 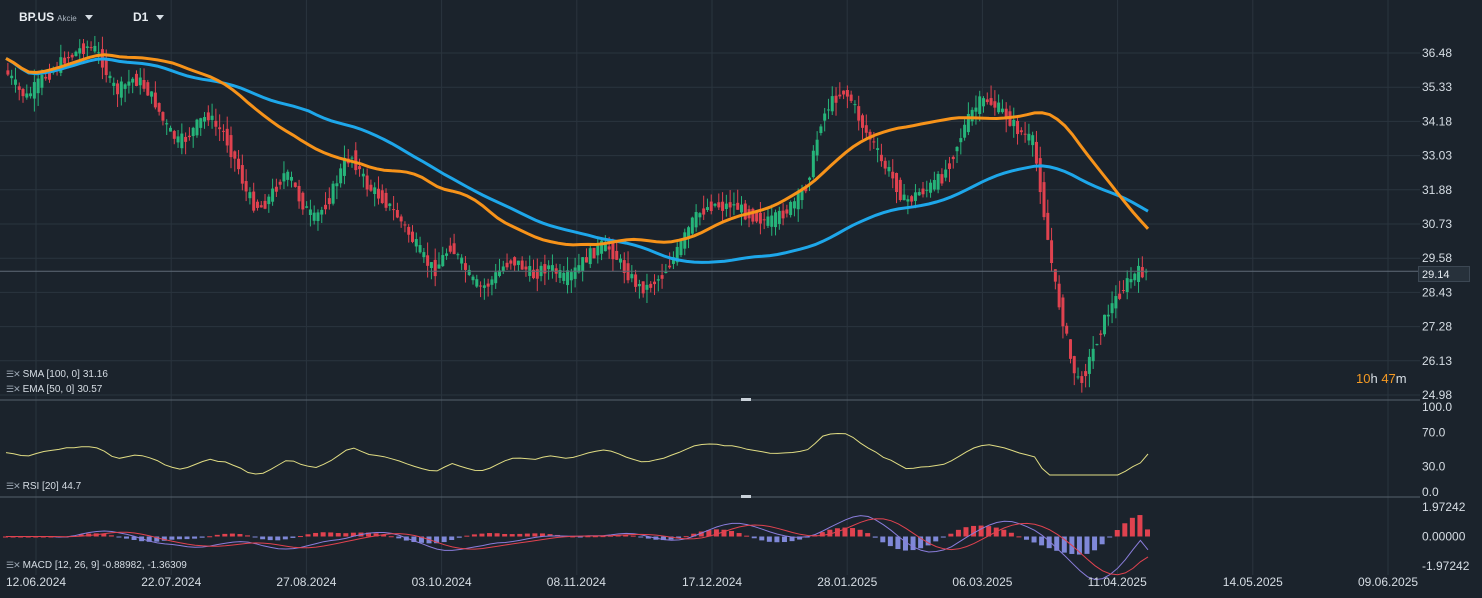 I want to click on sma-label: SMA [100, 0], so click(x=51, y=374).